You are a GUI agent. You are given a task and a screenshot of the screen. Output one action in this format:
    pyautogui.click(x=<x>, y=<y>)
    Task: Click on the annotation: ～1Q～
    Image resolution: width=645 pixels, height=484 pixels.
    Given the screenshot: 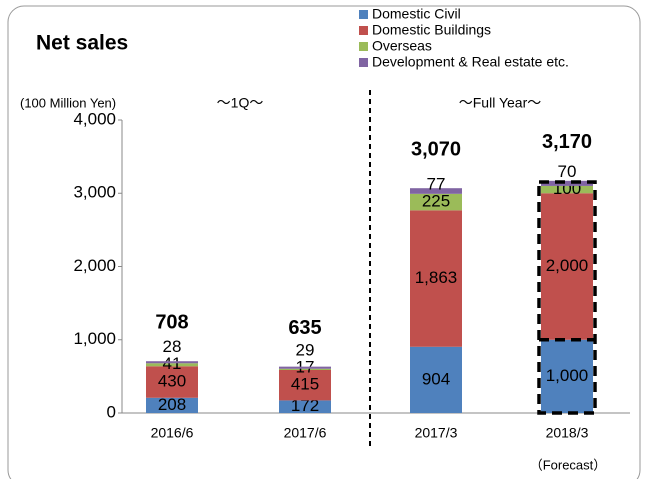 What is the action you would take?
    pyautogui.click(x=240, y=103)
    